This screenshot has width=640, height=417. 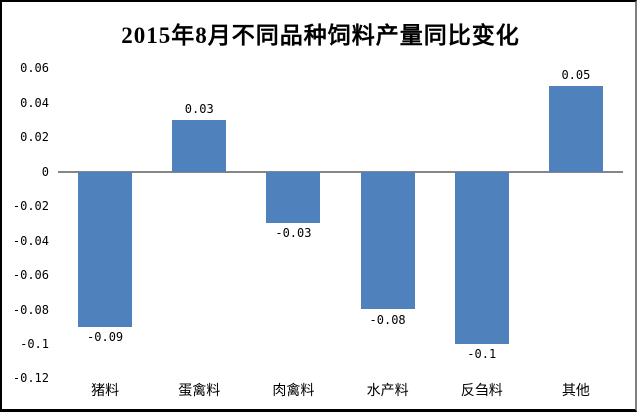 What do you see at coordinates (105, 336) in the screenshot?
I see `bar-value-label: -0.09` at bounding box center [105, 336].